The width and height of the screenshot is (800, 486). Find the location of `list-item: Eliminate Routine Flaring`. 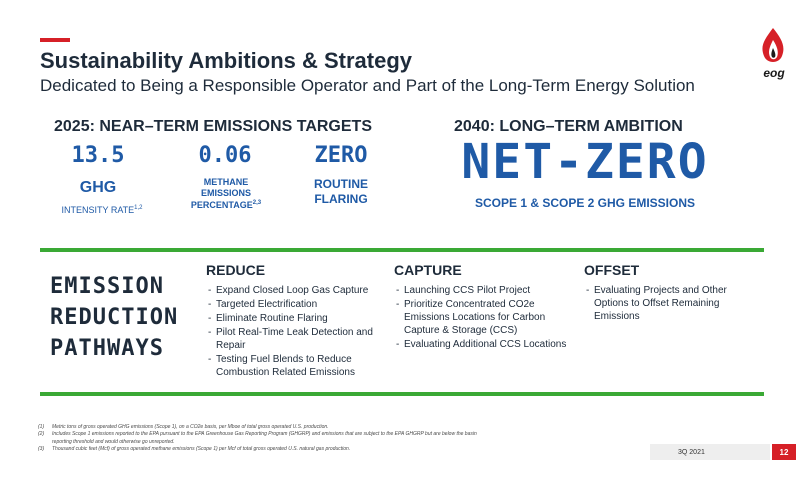

list-item: Eliminate Routine Flaring is located at coordinates (296, 318).